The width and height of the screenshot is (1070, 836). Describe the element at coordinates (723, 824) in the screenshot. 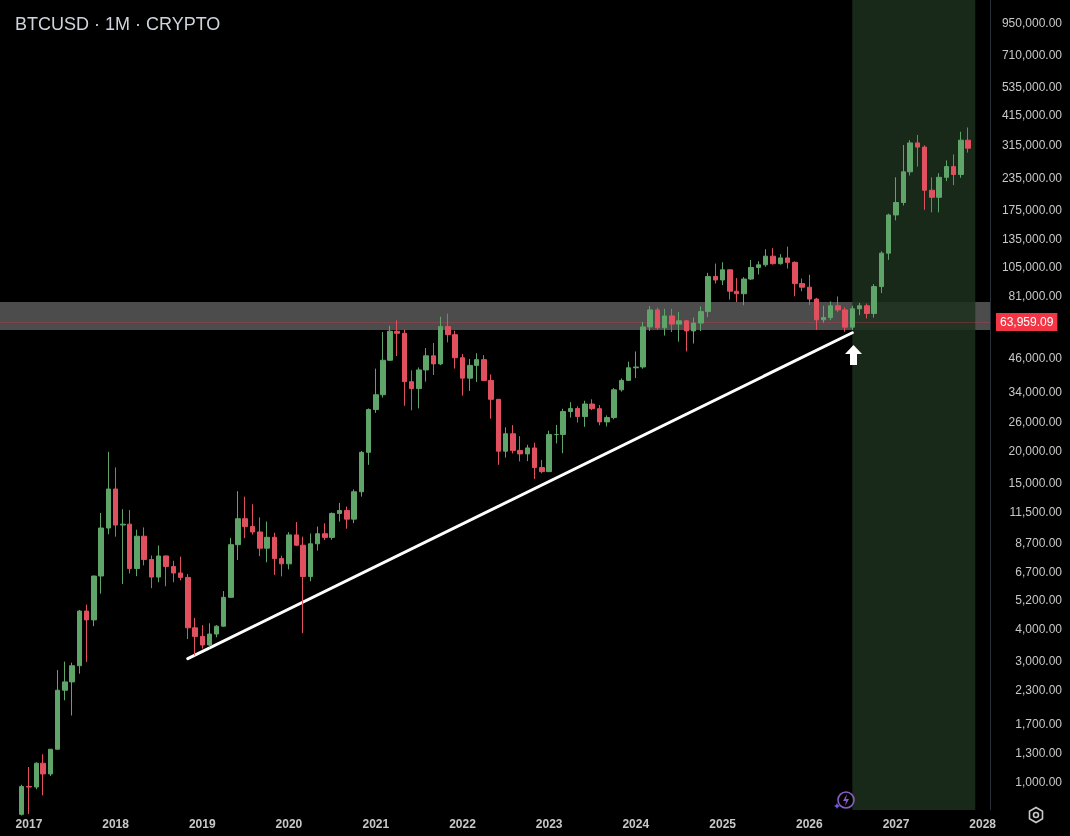

I see `x-tick-label: 2025` at that location.